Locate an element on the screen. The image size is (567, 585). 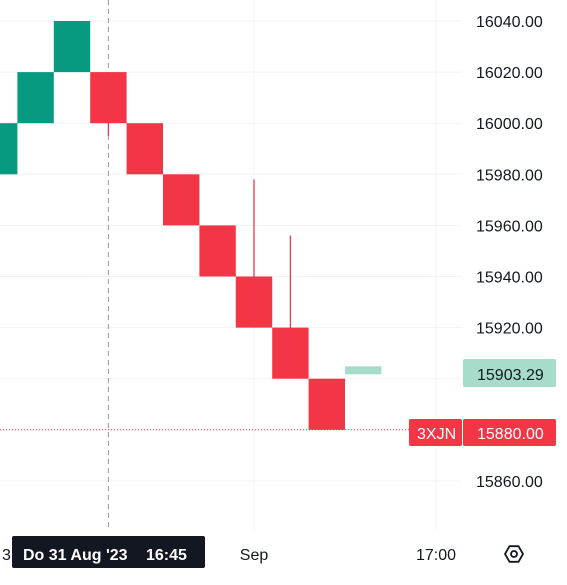
projected-price-label: 15903.29 is located at coordinates (509, 373).